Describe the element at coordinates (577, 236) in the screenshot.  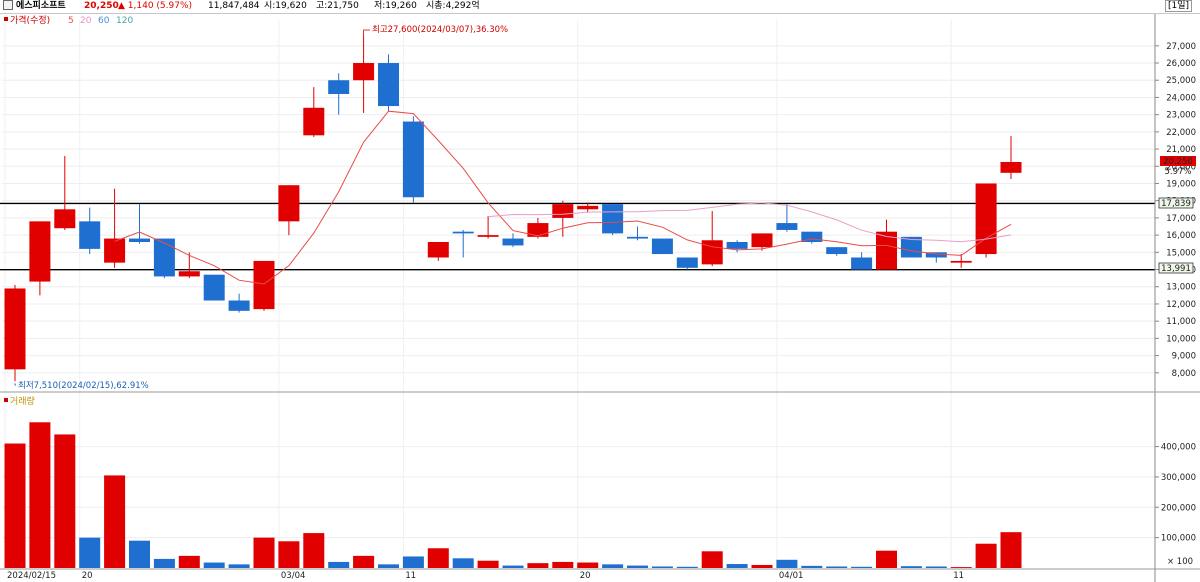
I see `support-resistance-lines` at that location.